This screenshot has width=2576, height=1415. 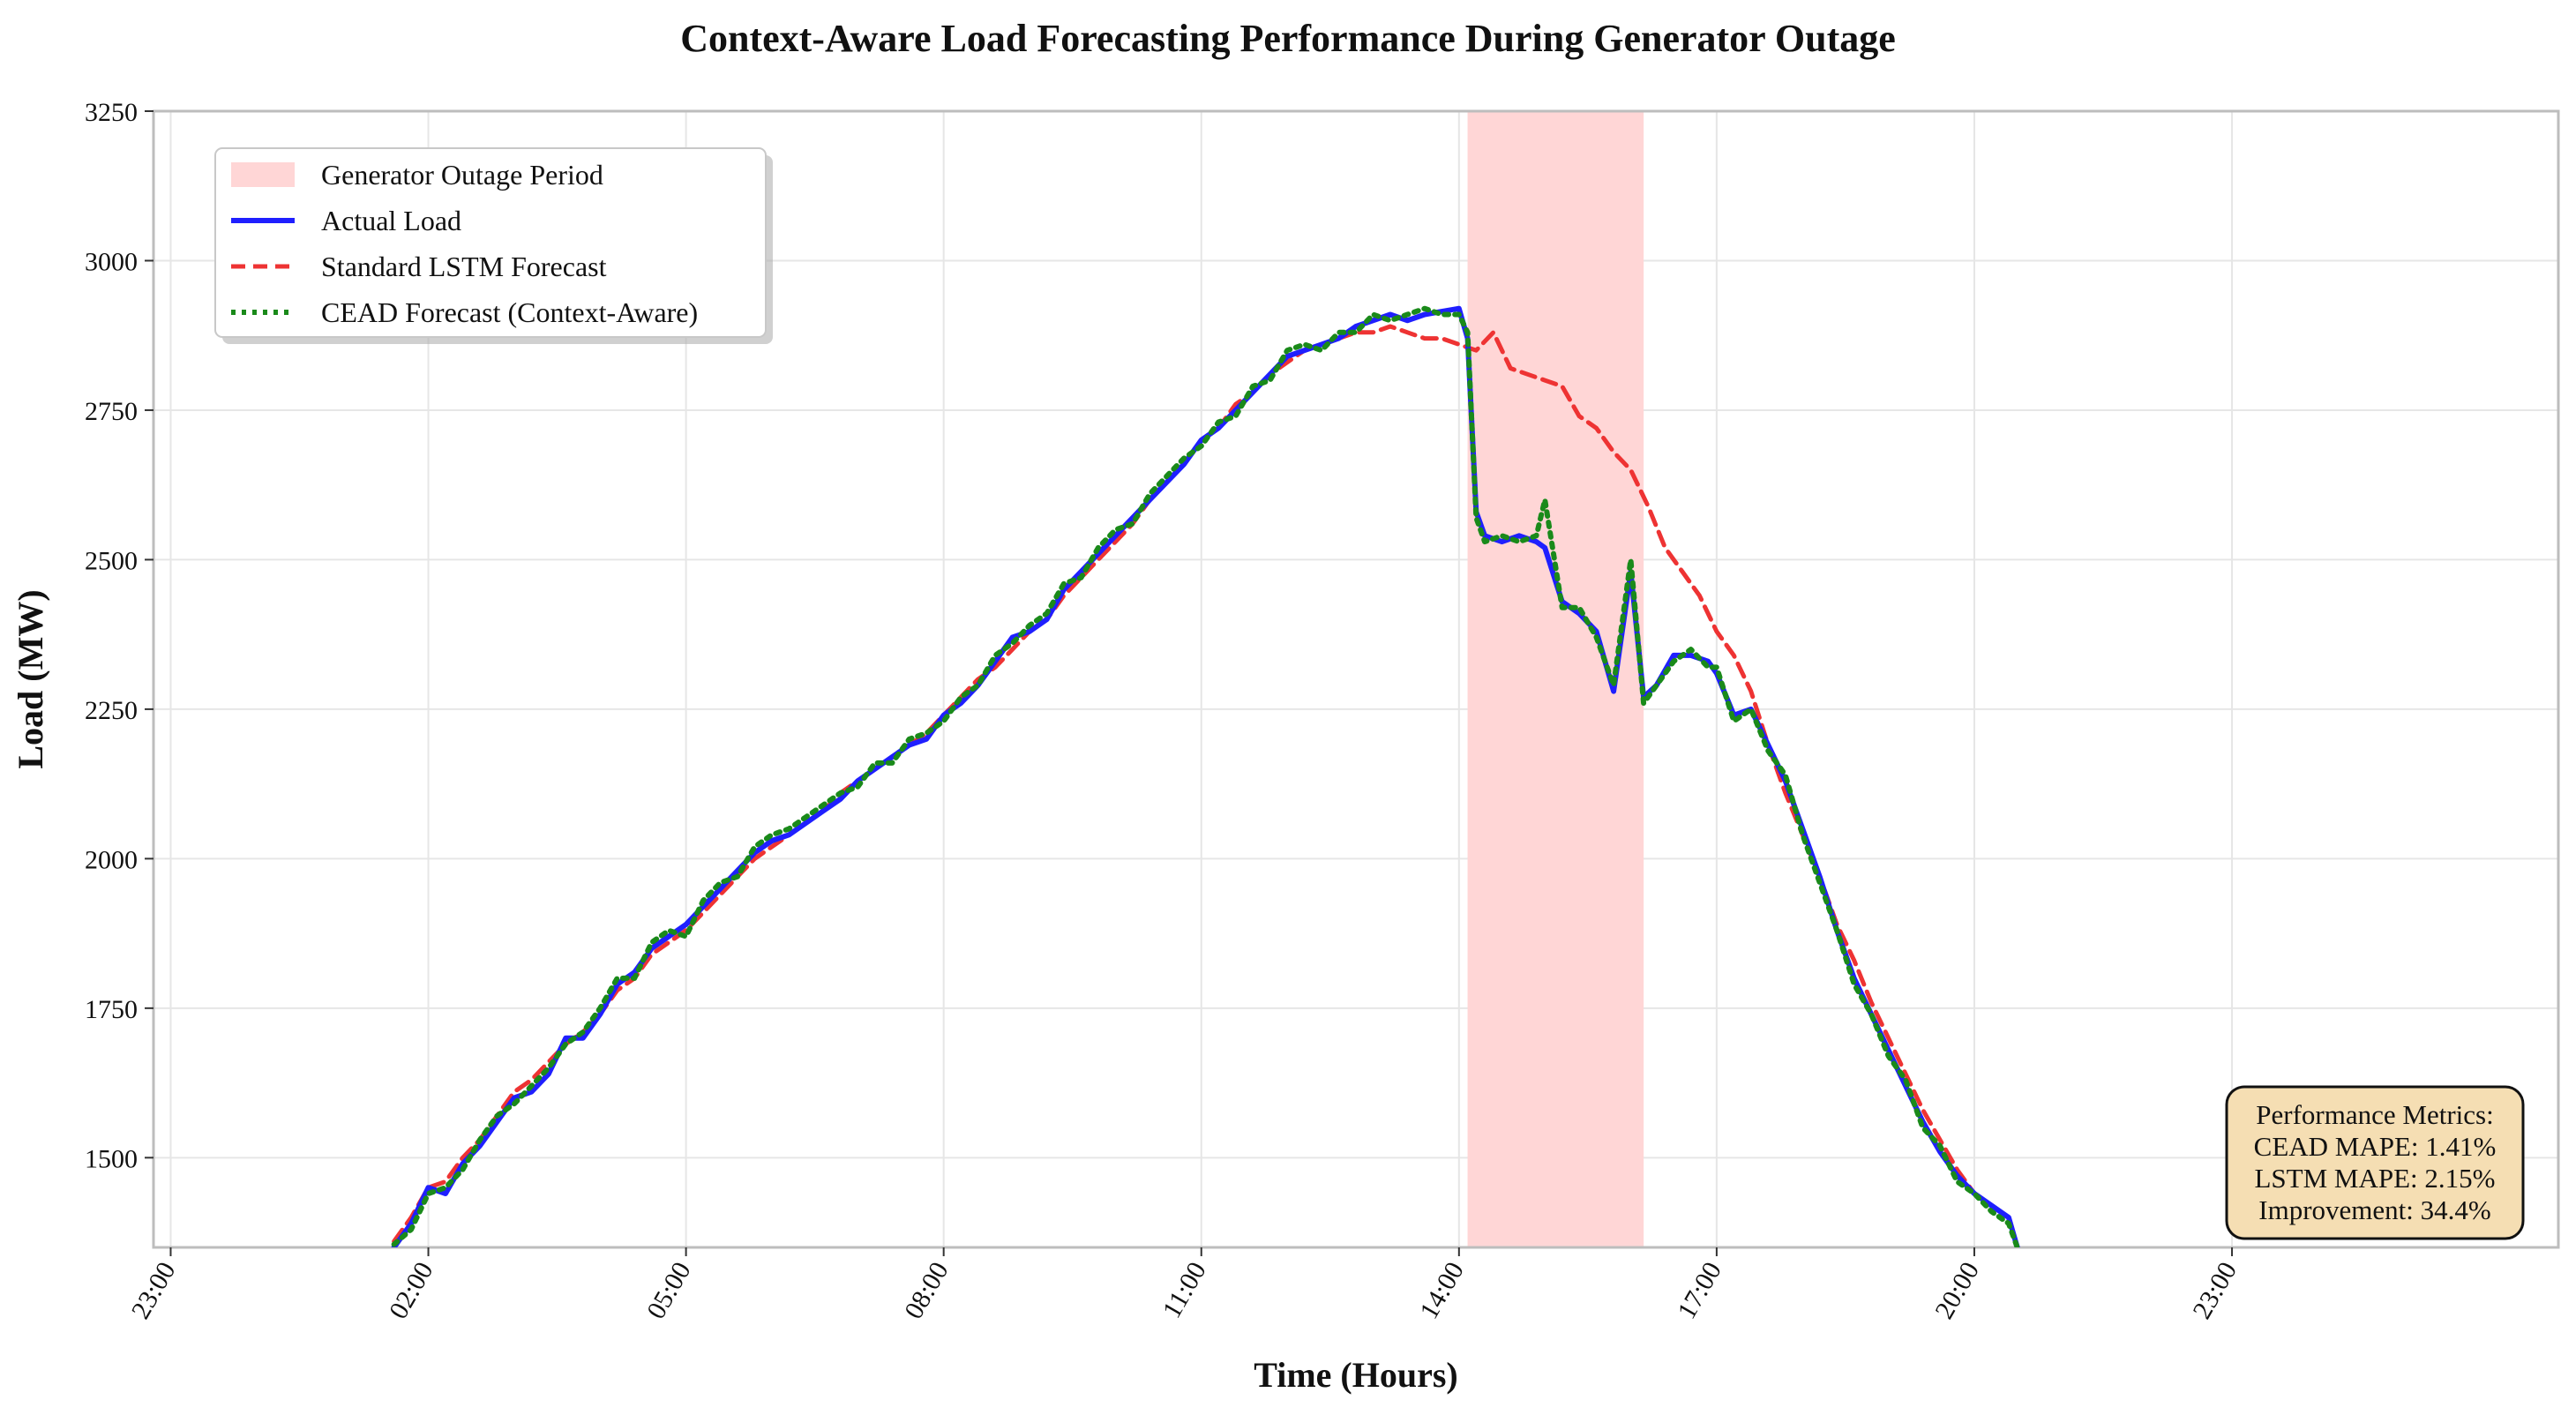 I want to click on x-tick-label: 11:00, so click(x=1185, y=1290).